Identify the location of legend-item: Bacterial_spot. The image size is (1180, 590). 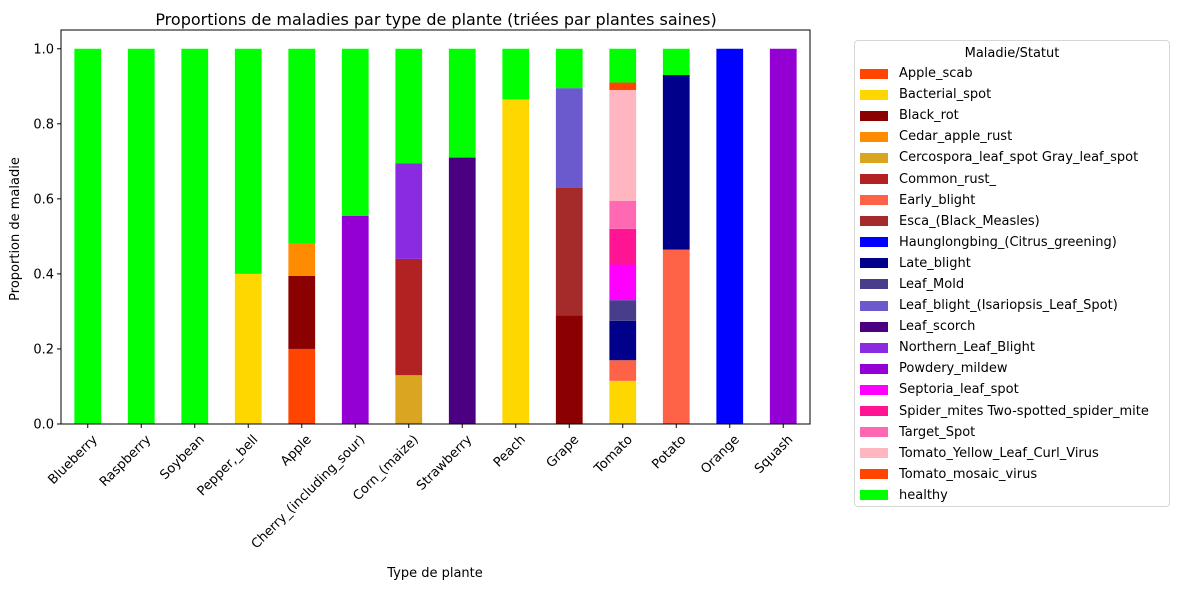
(1012, 94).